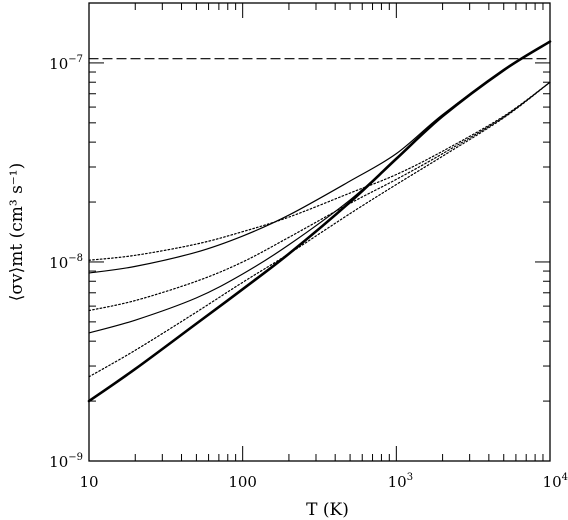 The width and height of the screenshot is (568, 520). What do you see at coordinates (88, 482) in the screenshot?
I see `x-tick-label: 10` at bounding box center [88, 482].